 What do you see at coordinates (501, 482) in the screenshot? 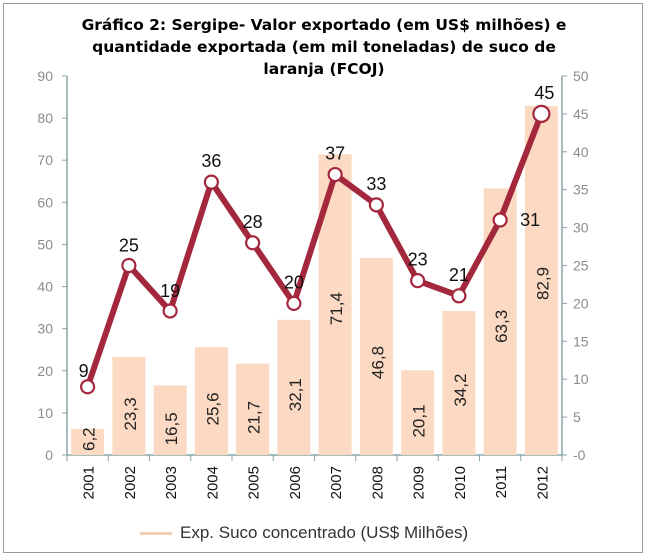
I see `x-category-label: 2011` at bounding box center [501, 482].